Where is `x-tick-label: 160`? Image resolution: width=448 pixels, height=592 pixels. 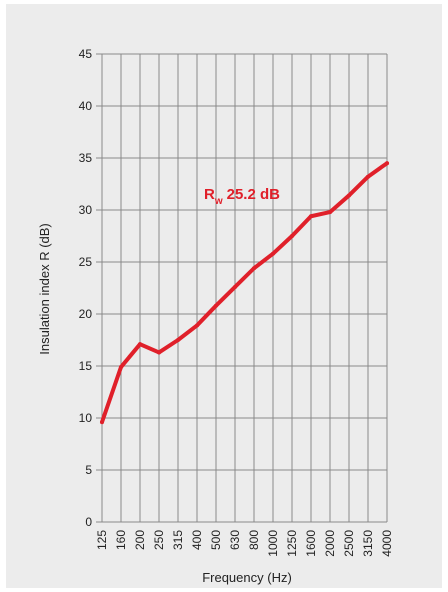
x-tick-label: 160 is located at coordinates (121, 540).